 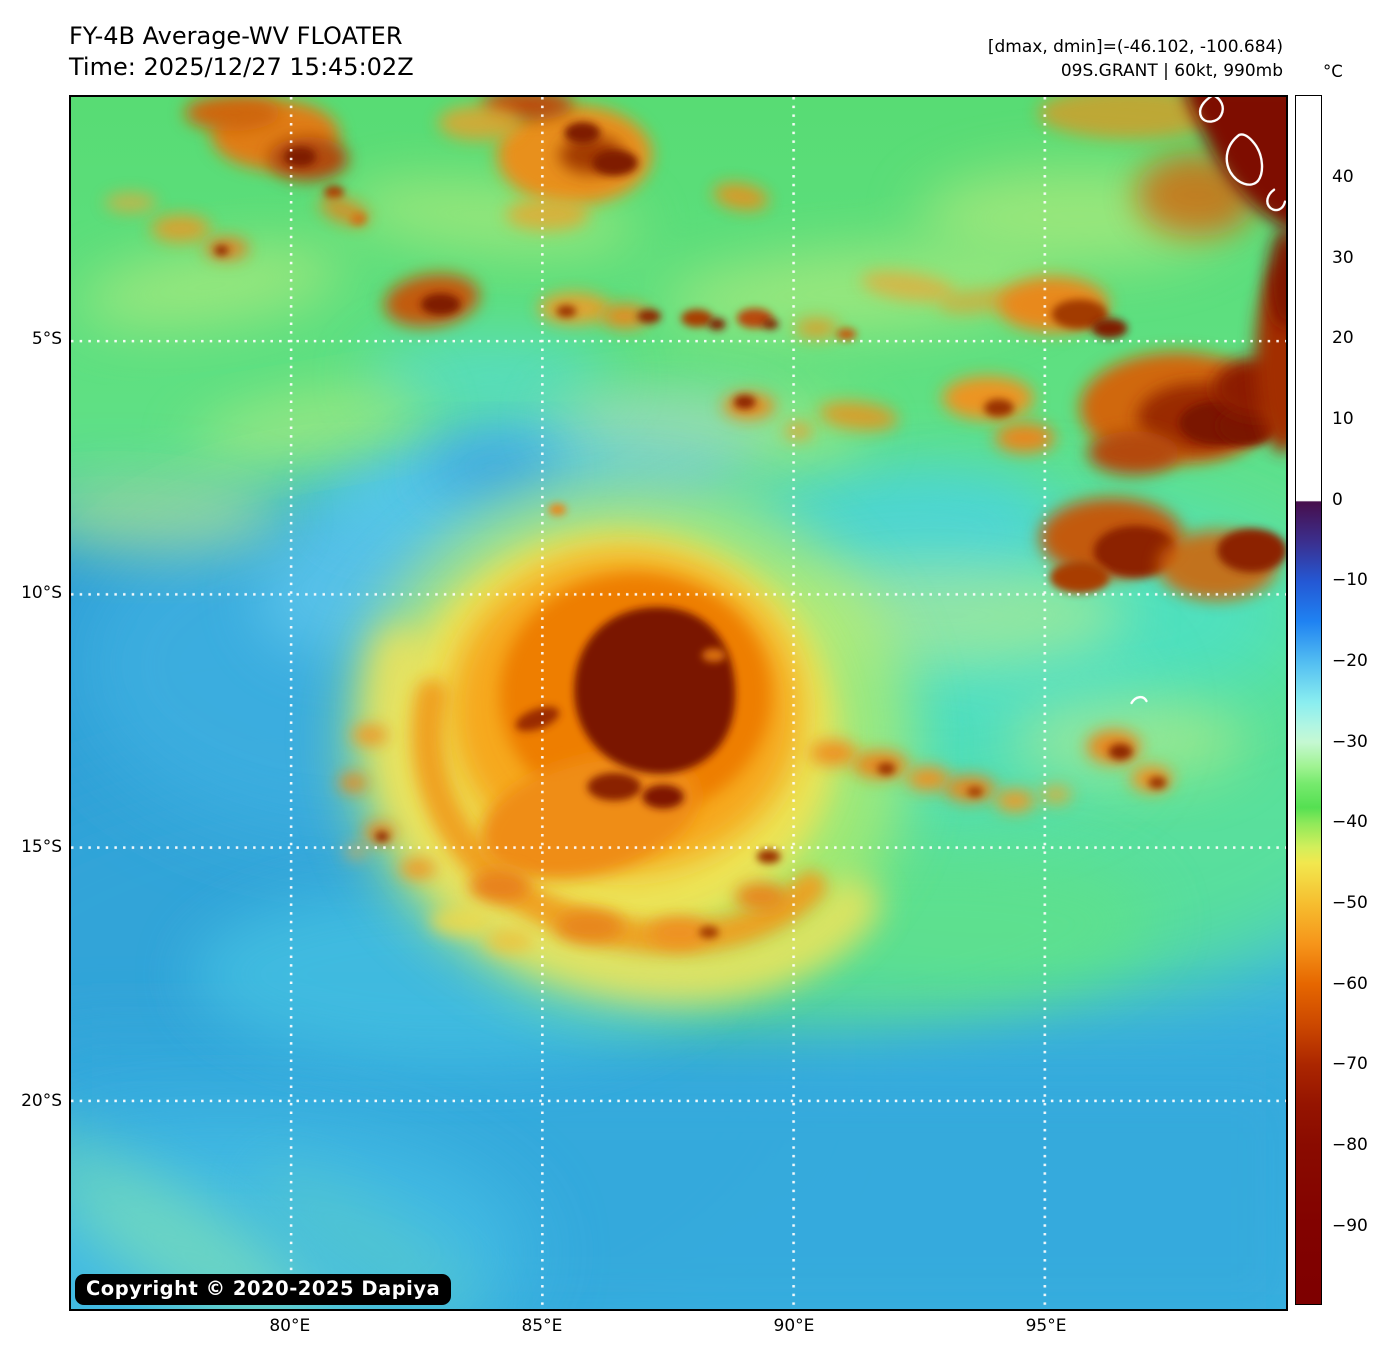 What do you see at coordinates (1350, 822) in the screenshot?
I see `colorbar-tick-label: −40` at bounding box center [1350, 822].